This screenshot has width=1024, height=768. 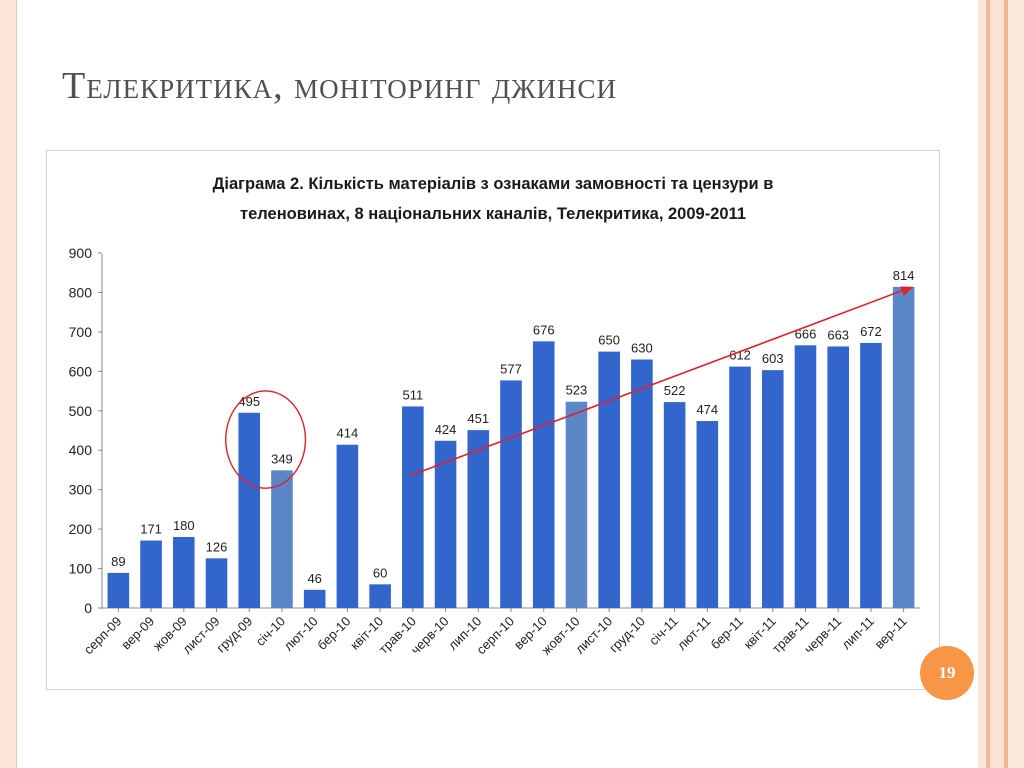 I want to click on data-label: 672, so click(x=871, y=331).